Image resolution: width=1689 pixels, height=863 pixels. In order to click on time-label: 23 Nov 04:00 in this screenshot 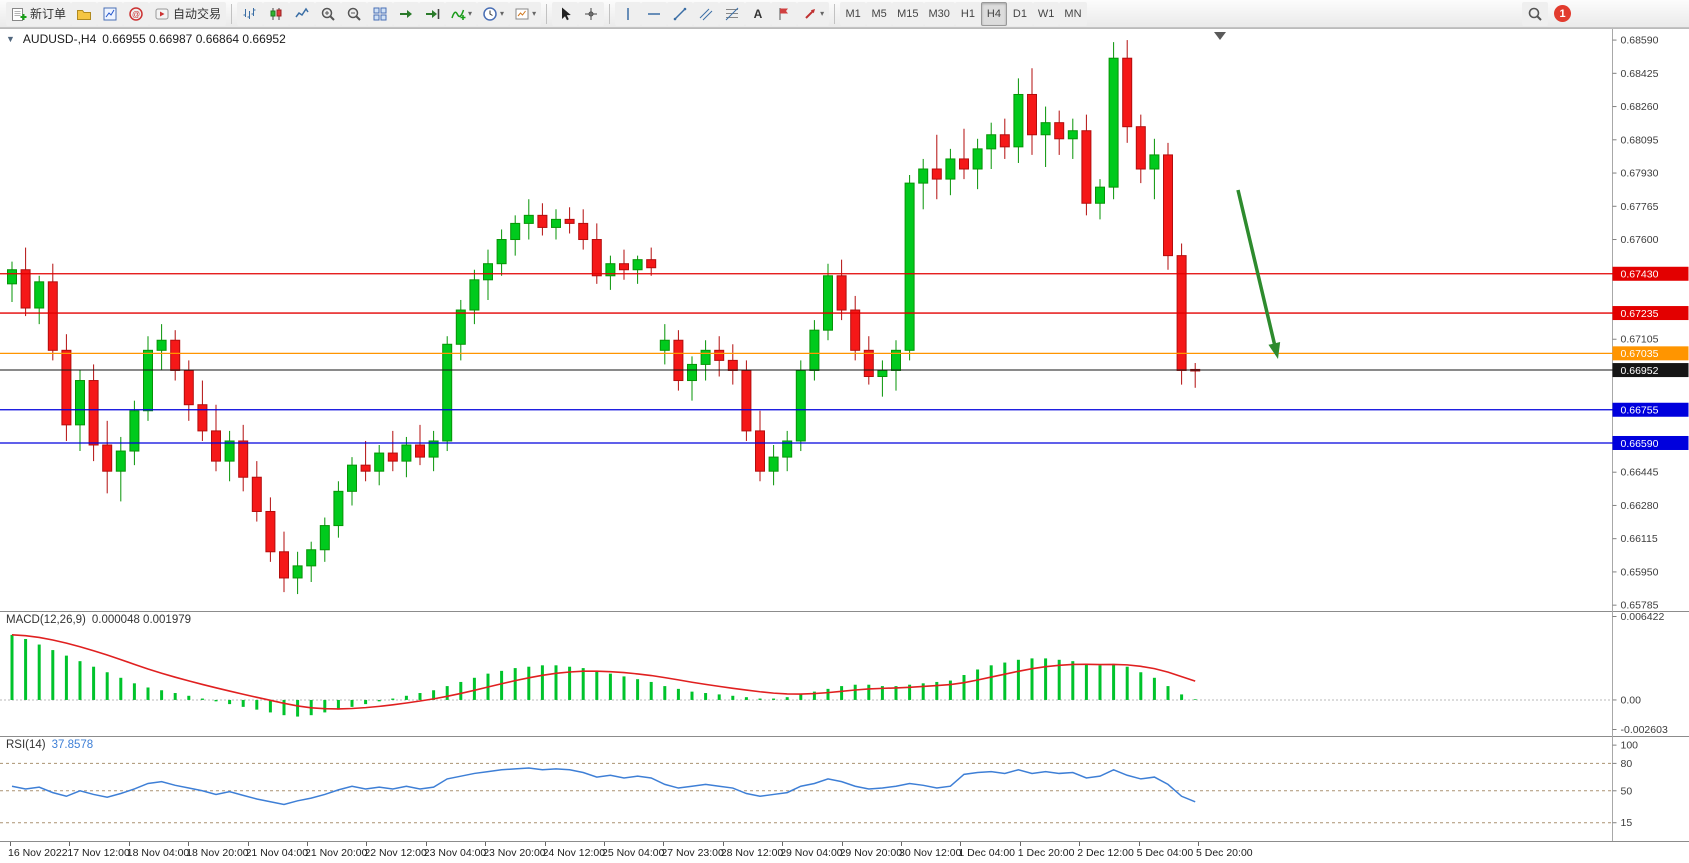, I will do `click(455, 853)`.